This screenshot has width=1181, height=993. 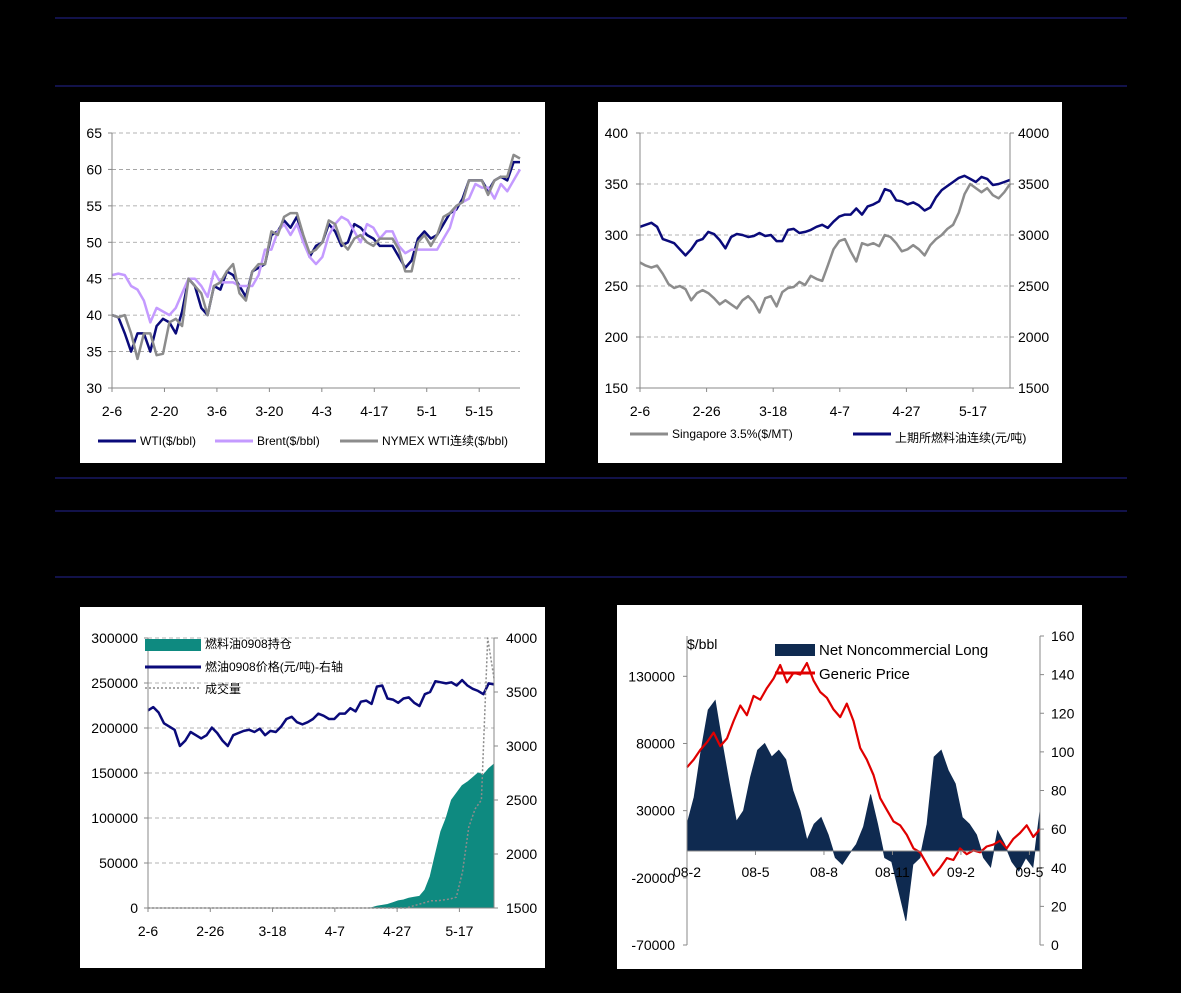 What do you see at coordinates (903, 650) in the screenshot?
I see `legend-label: Net Noncommercial Long` at bounding box center [903, 650].